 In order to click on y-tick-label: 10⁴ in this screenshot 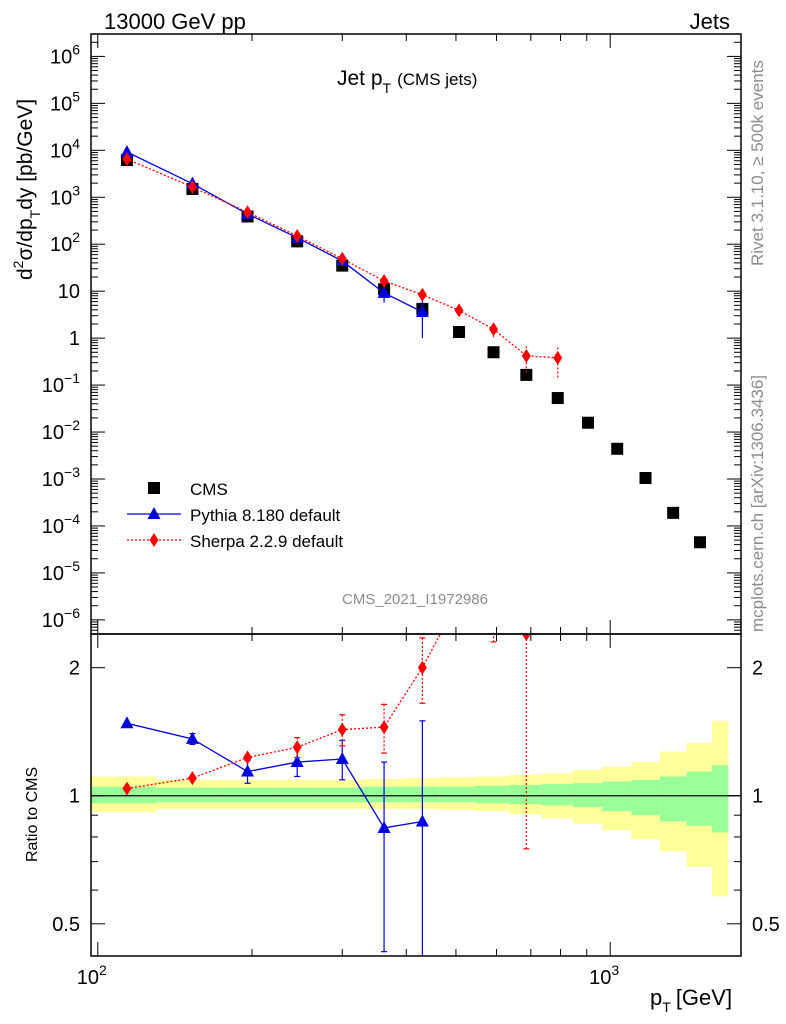, I will do `click(65, 148)`.